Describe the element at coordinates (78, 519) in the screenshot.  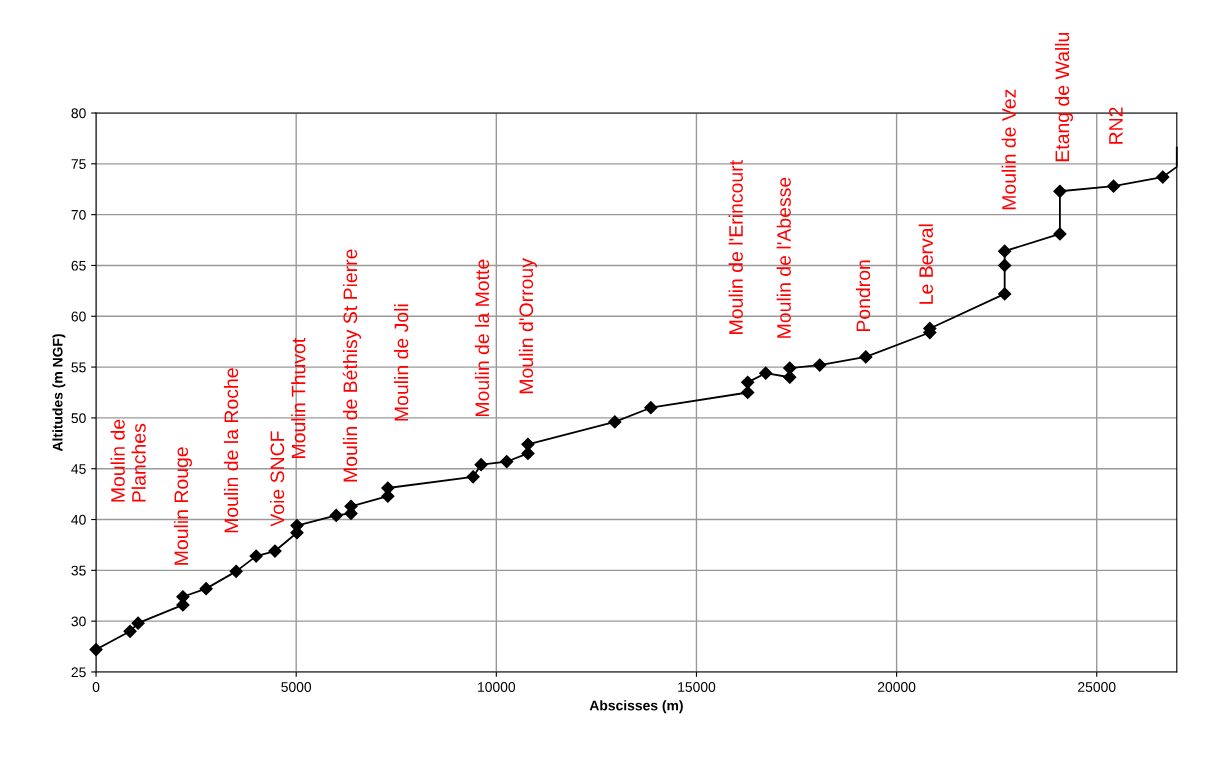
I see `y-tick-label: 40` at that location.